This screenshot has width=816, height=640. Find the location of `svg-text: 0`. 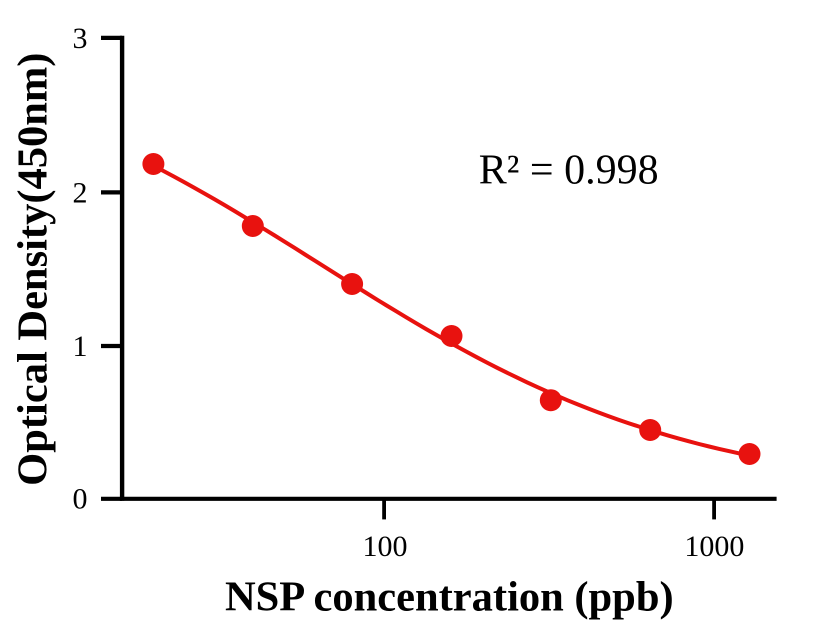

svg-text: 0 is located at coordinates (80, 499).